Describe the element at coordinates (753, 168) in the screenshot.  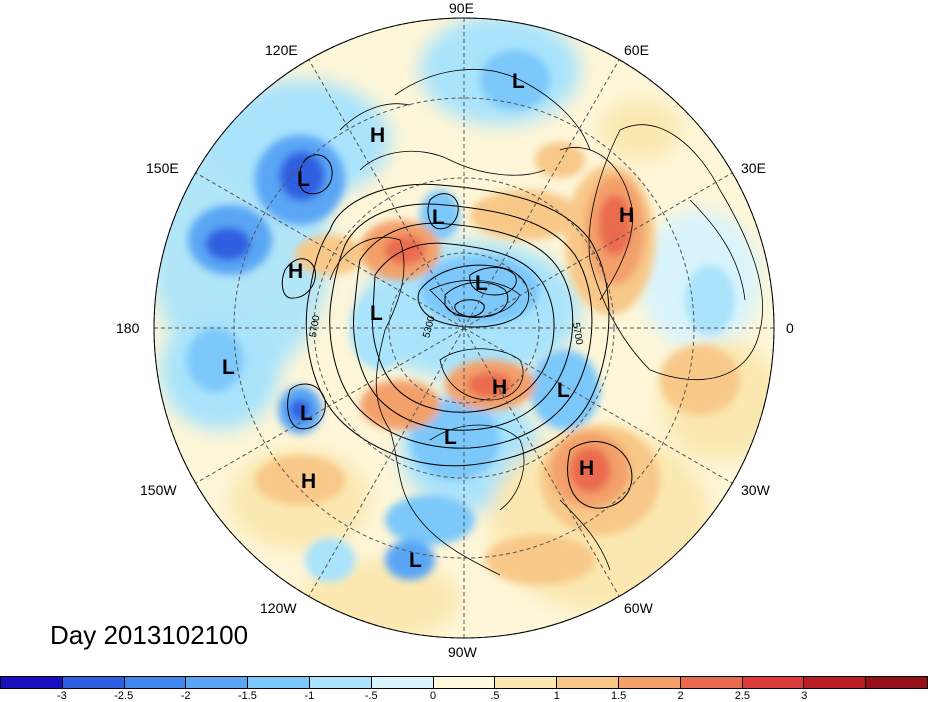
I see `lon-label-30e: 30E` at that location.